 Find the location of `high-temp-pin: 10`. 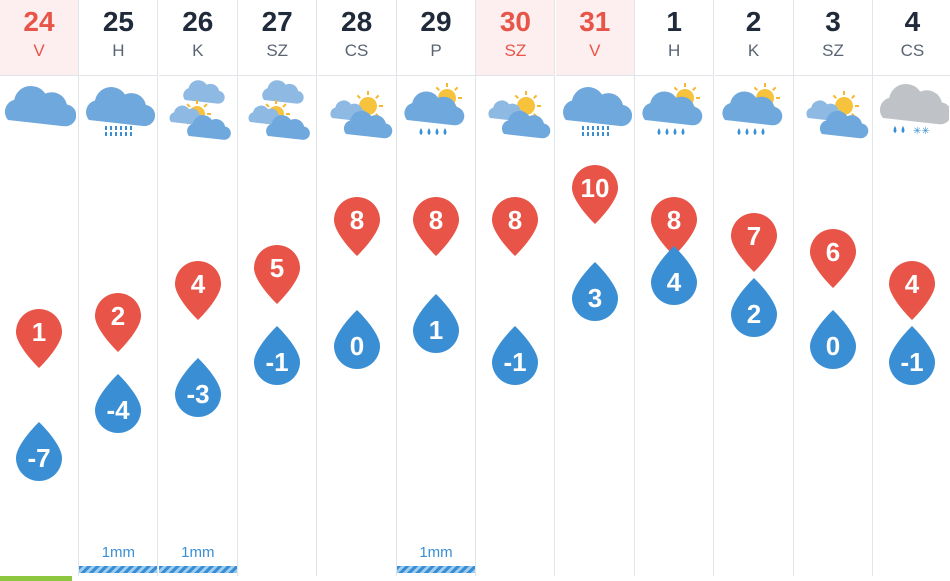

high-temp-pin: 10 is located at coordinates (594, 194).